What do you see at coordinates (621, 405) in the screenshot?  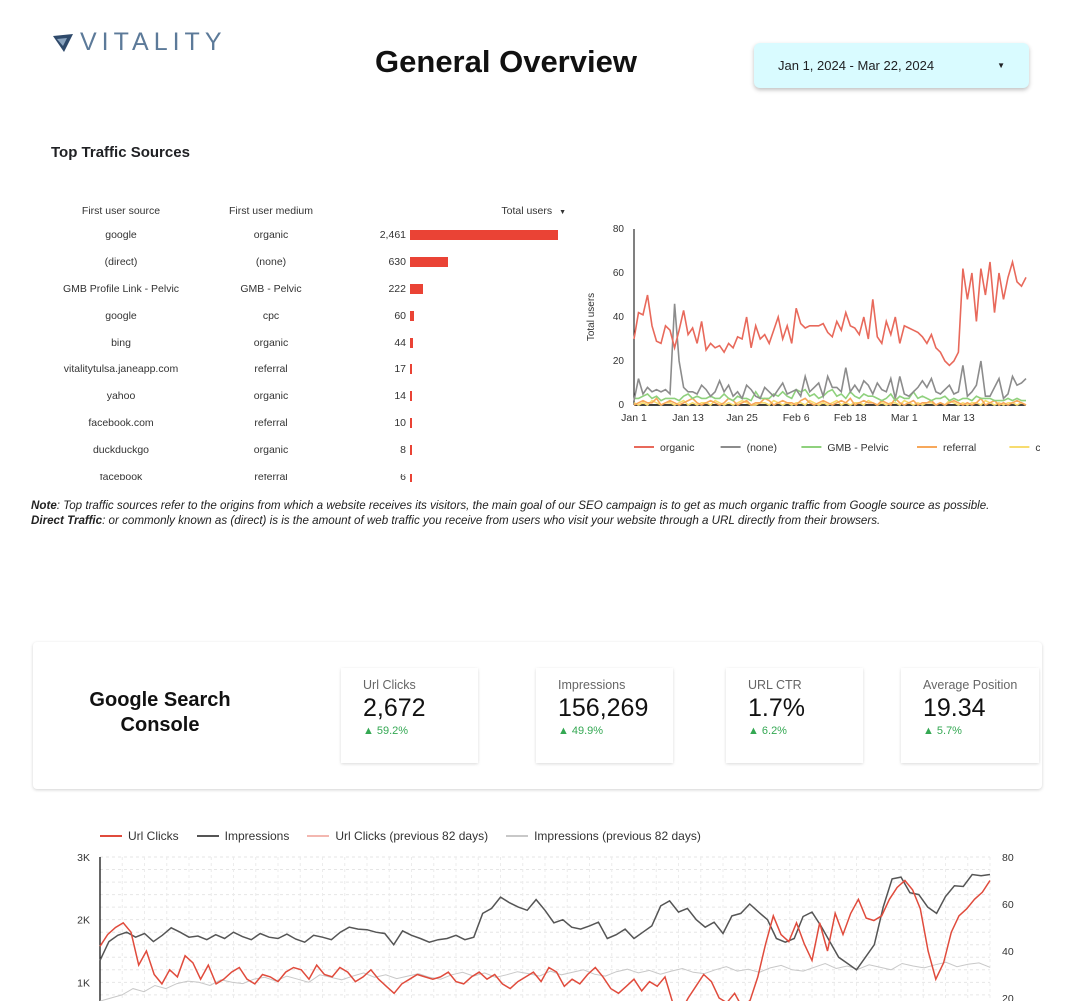 I see `y-tick-label: 0` at bounding box center [621, 405].